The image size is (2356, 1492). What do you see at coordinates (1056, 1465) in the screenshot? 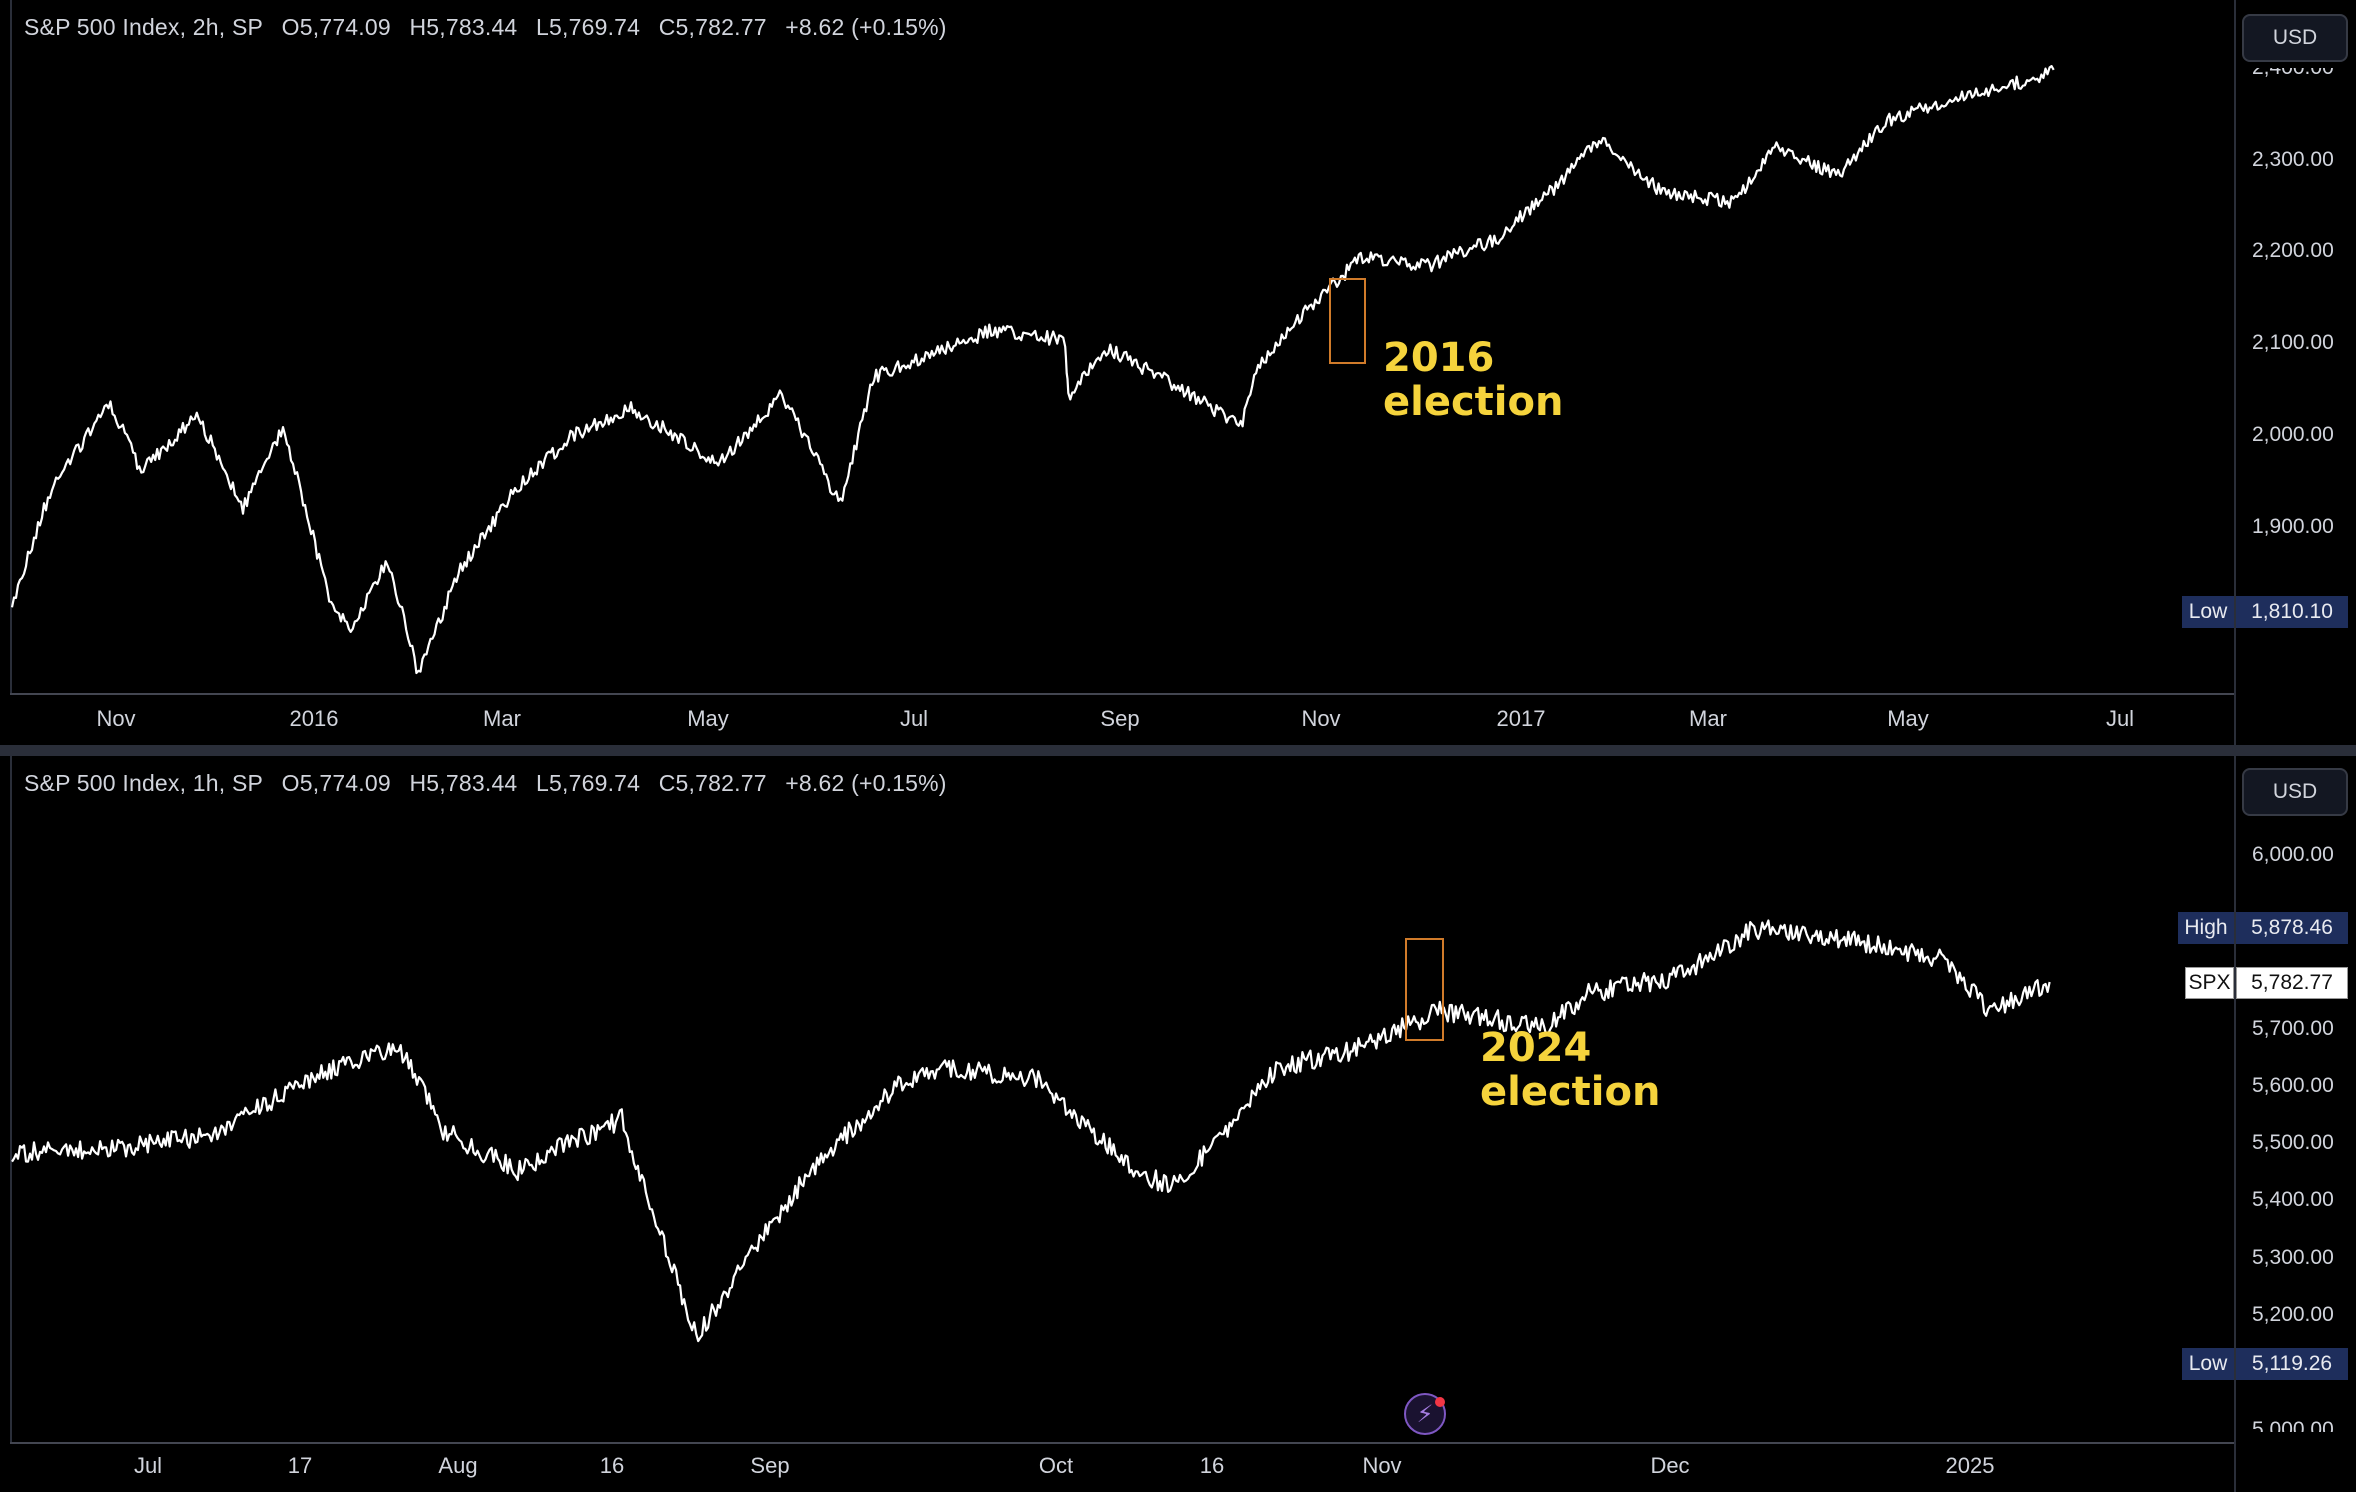
I see `x-tick-label: Oct` at bounding box center [1056, 1465].